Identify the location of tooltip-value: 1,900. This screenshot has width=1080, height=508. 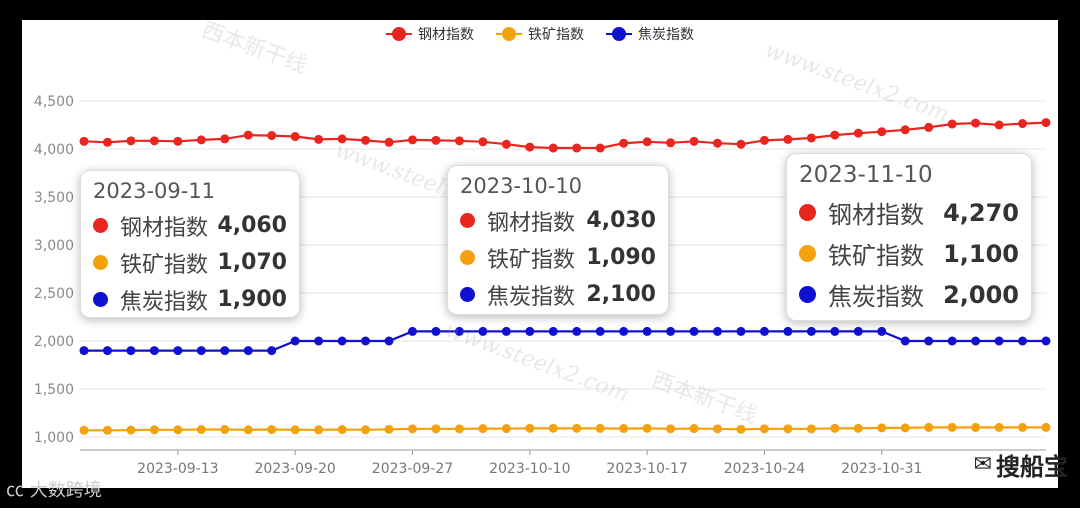
(252, 299).